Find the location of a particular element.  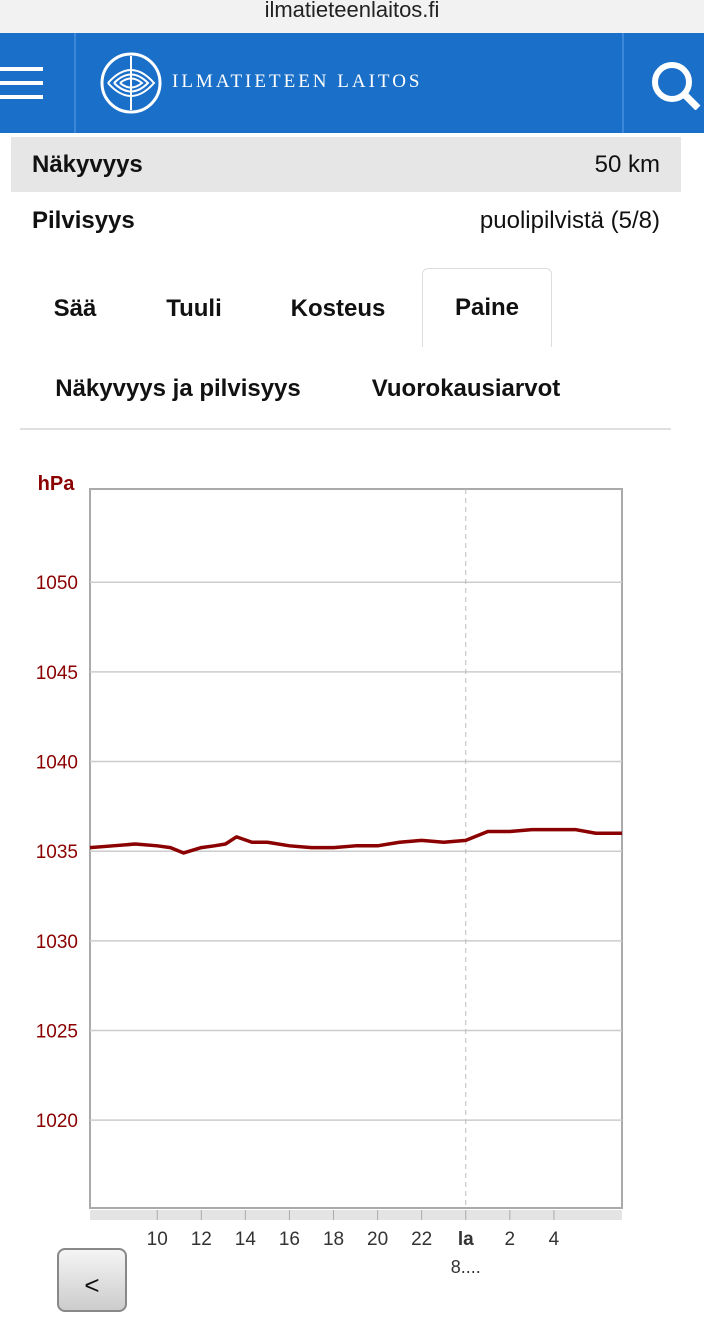

y-tick-label: 1040 is located at coordinates (57, 763).